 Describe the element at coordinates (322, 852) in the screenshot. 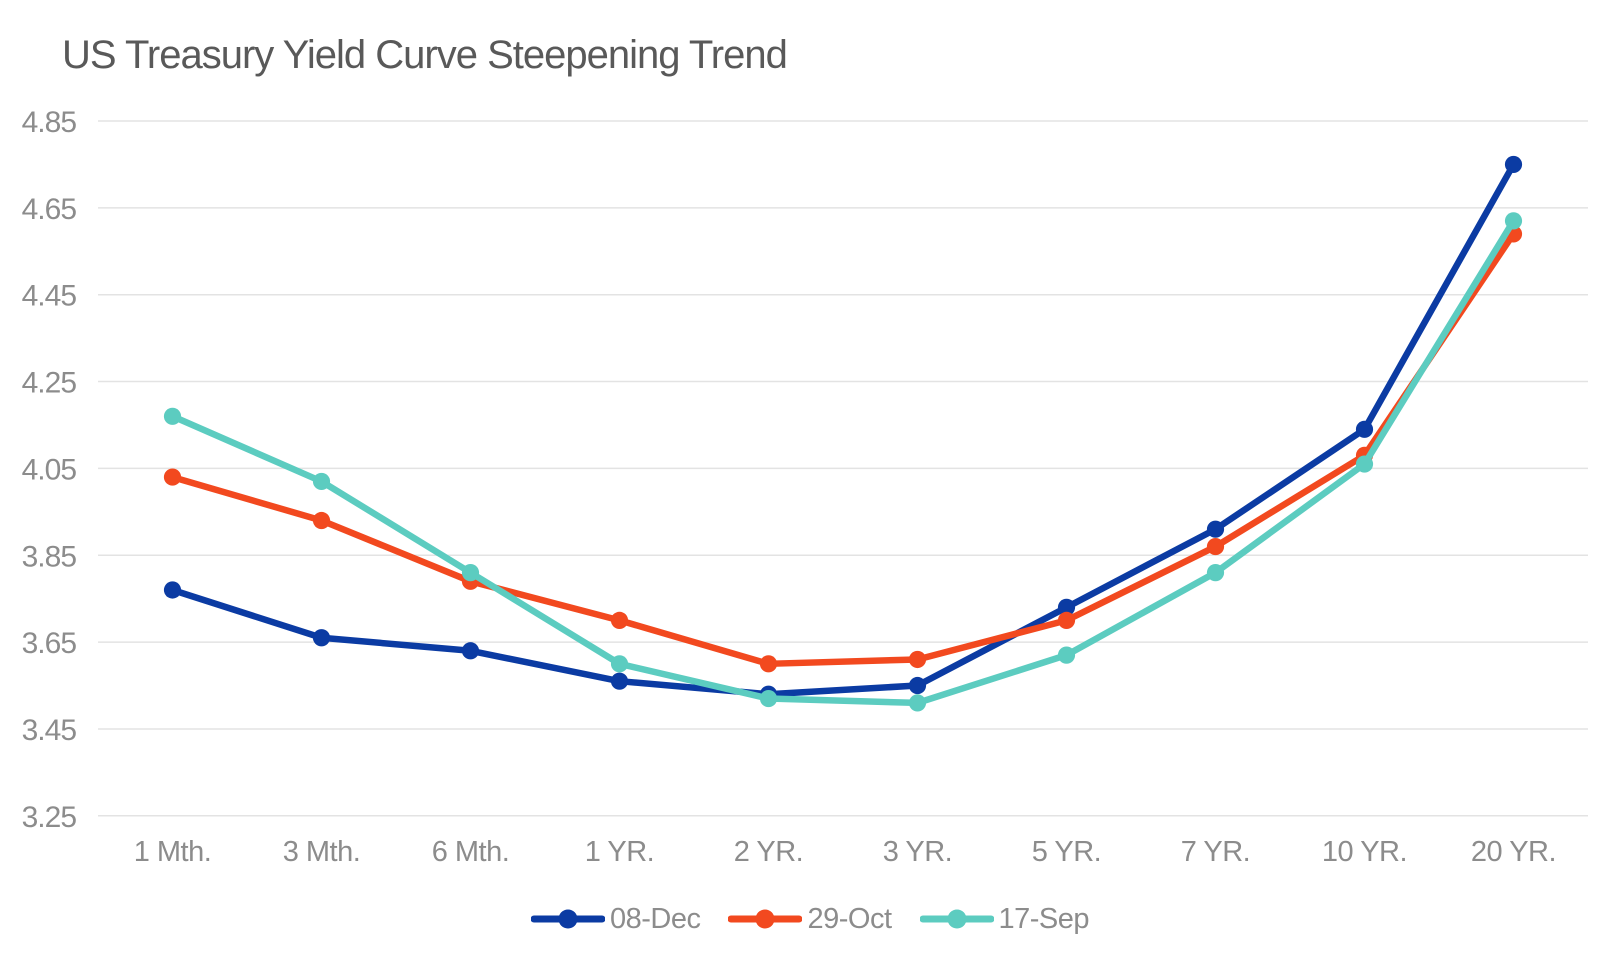

I see `x-axis-category-label: 3 Mth.` at that location.